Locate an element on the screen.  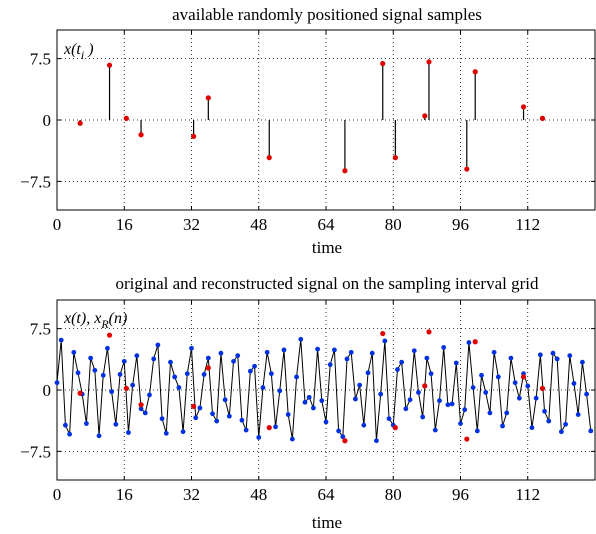
top-y-axis-label: x(ti ) is located at coordinates (78, 51).